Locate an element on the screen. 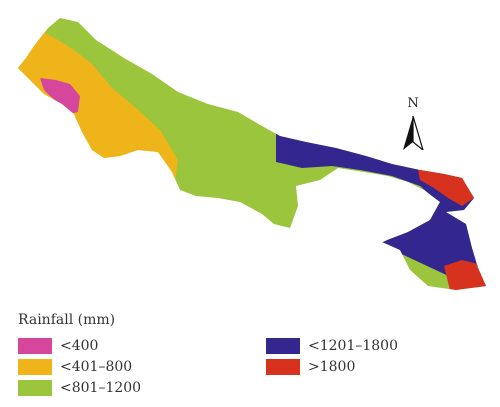  north-indicator: N is located at coordinates (413, 124).